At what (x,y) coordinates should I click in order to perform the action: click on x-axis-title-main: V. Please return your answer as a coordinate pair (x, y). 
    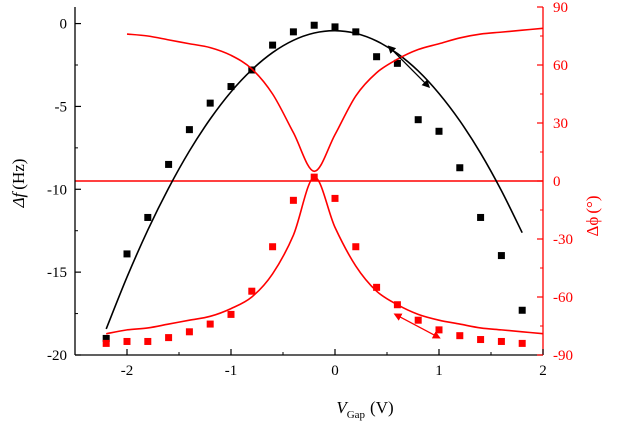
    Looking at the image, I should click on (342, 407).